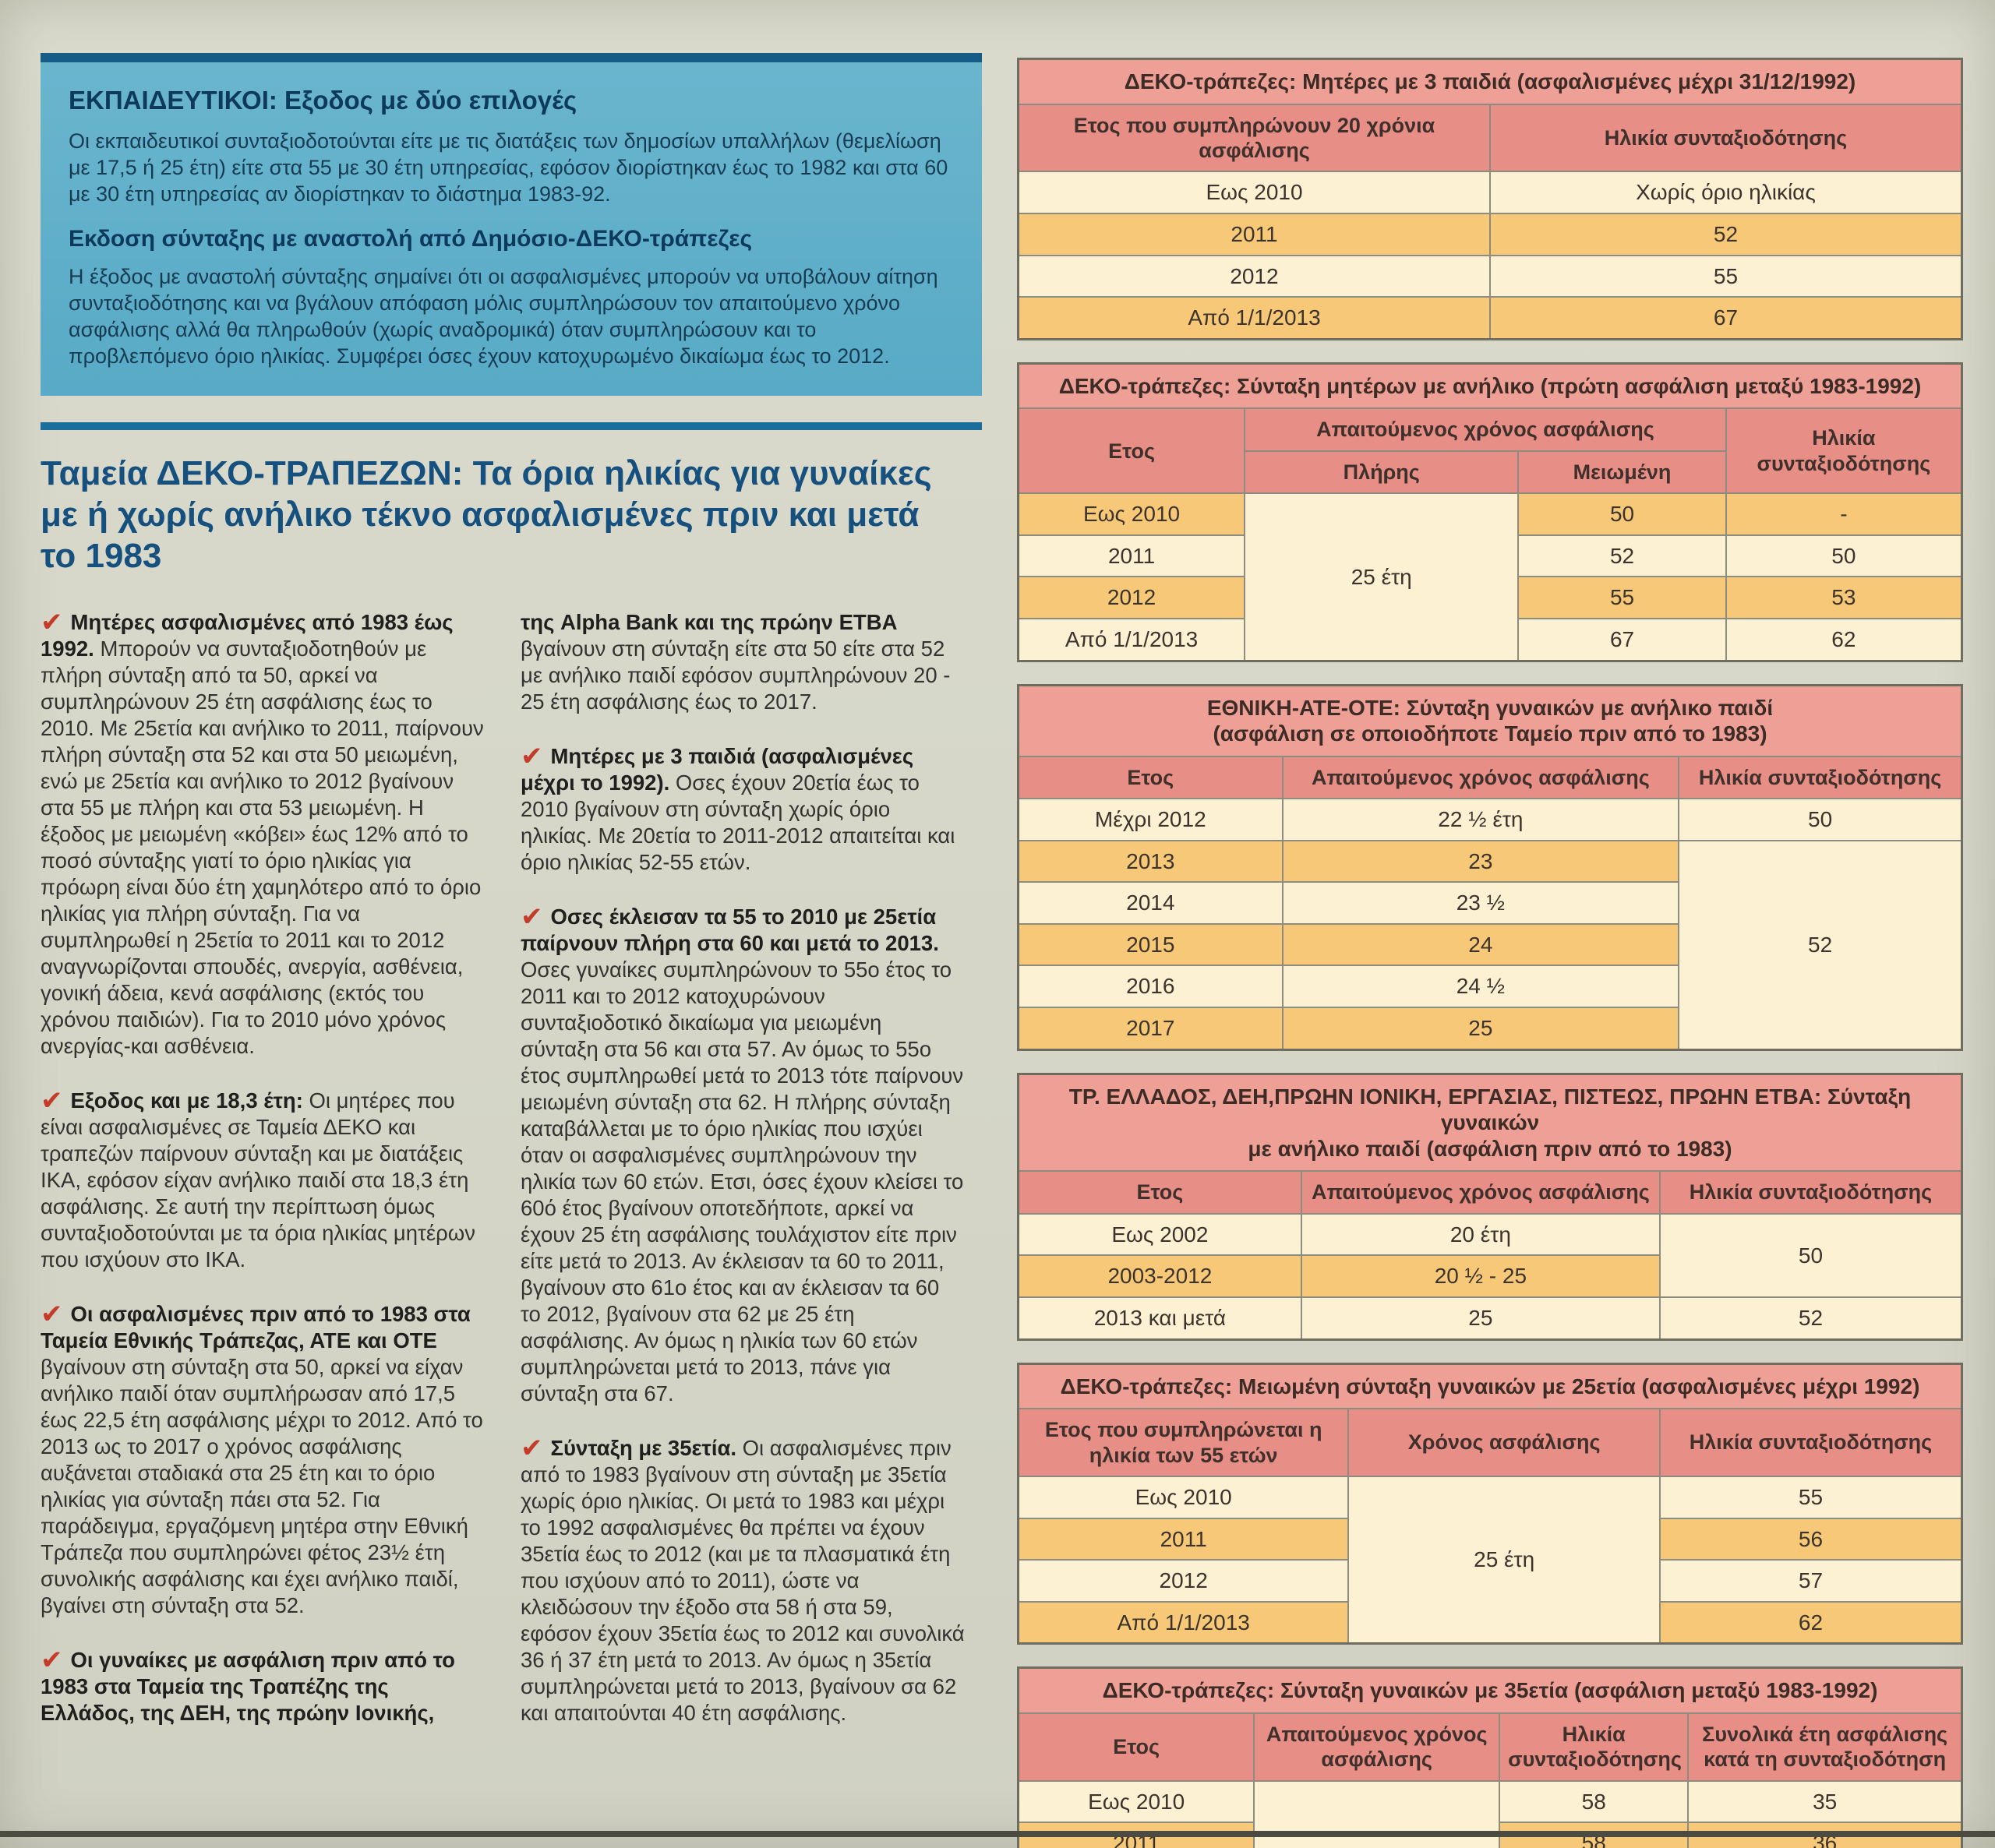 Image resolution: width=1995 pixels, height=1848 pixels. I want to click on cell: 2013, so click(1150, 861).